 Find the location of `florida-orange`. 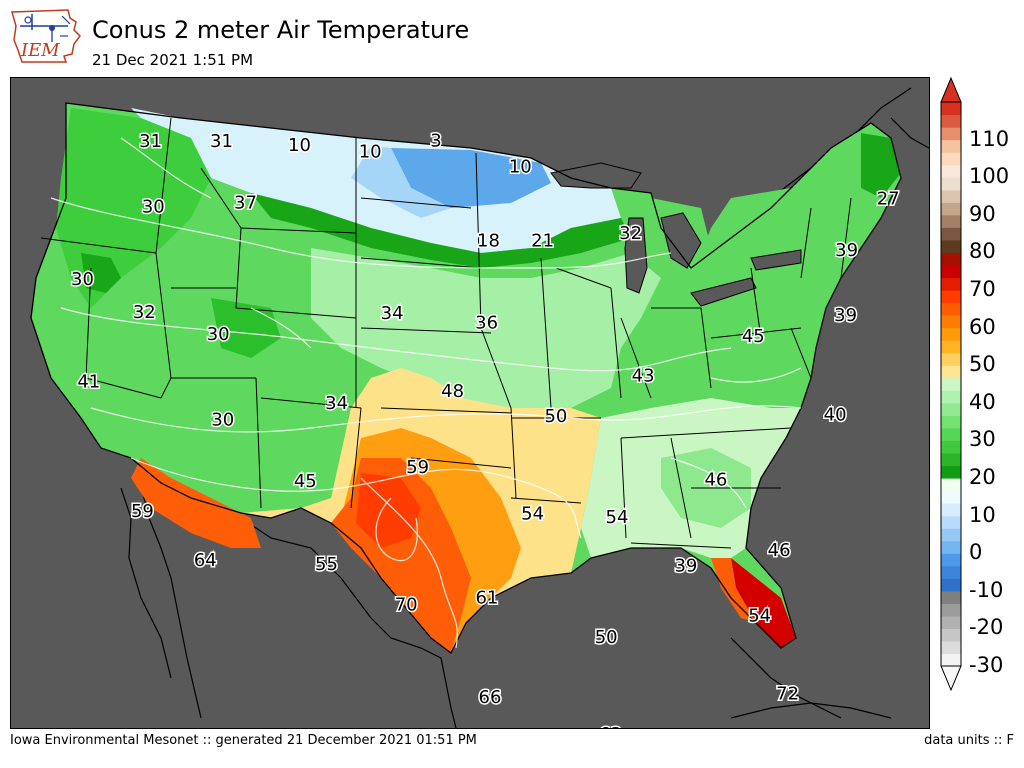

florida-orange is located at coordinates (733, 590).